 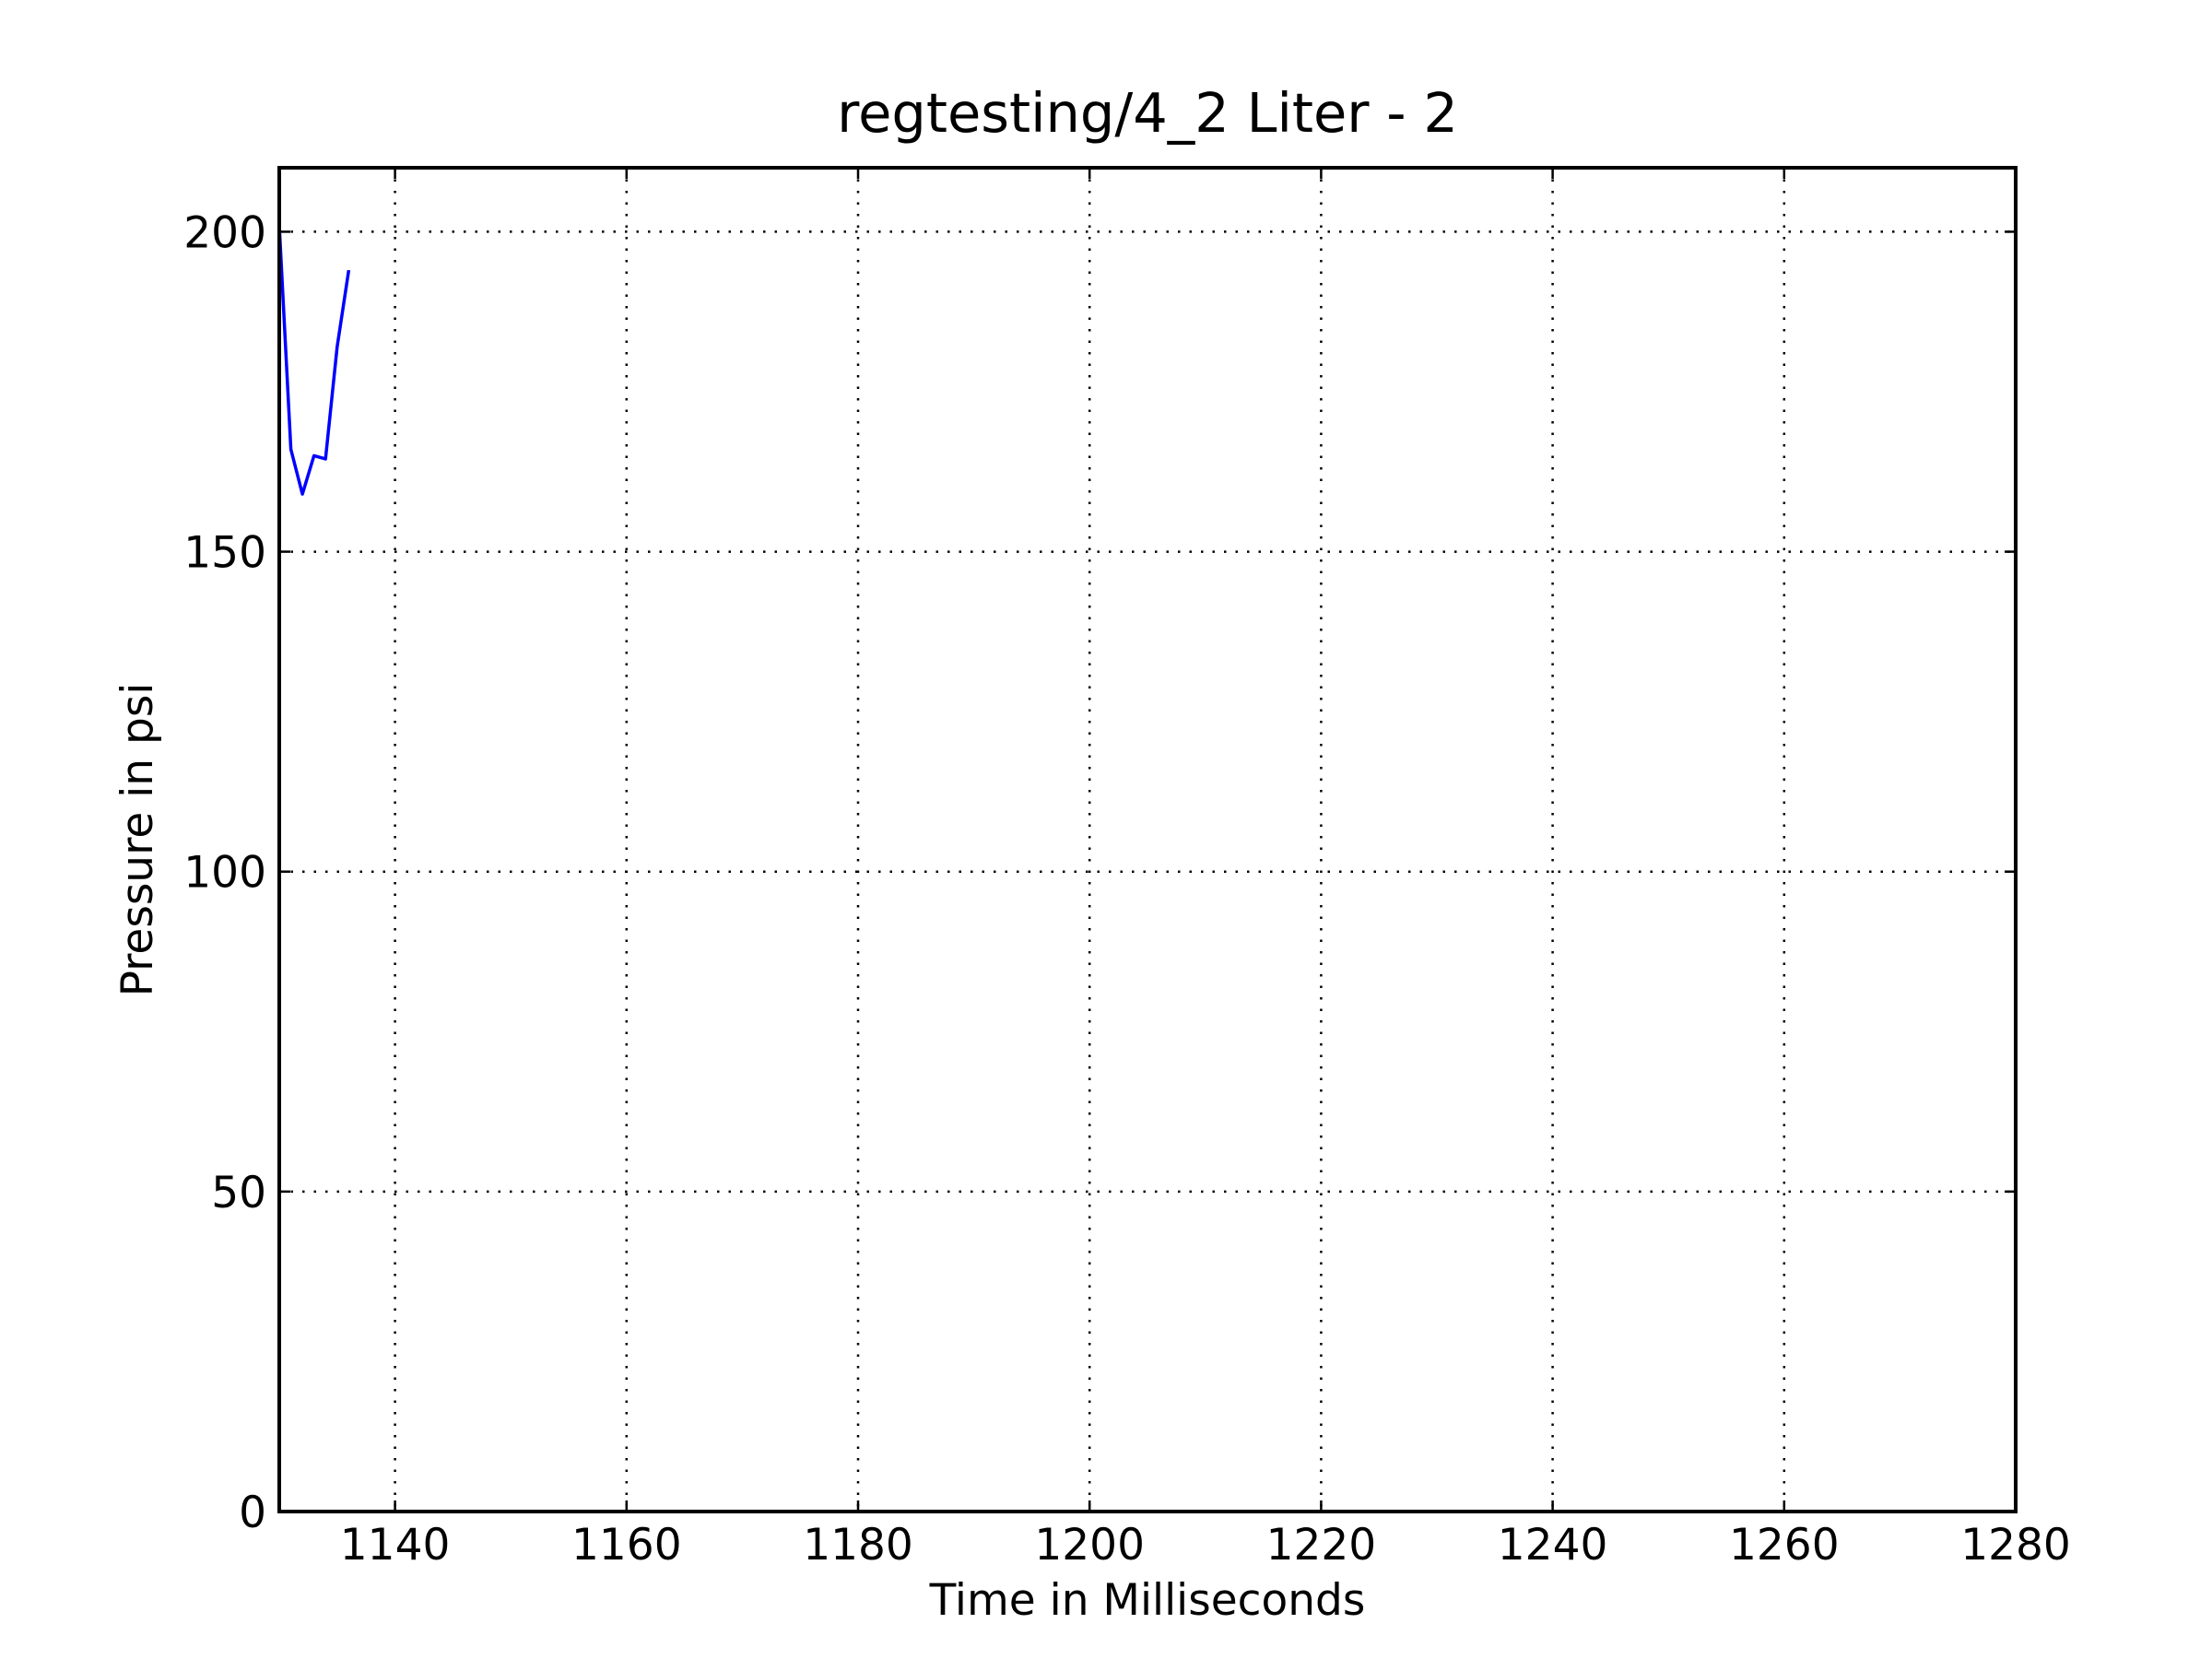 What do you see at coordinates (224, 232) in the screenshot?
I see `y-tick-label: 200` at bounding box center [224, 232].